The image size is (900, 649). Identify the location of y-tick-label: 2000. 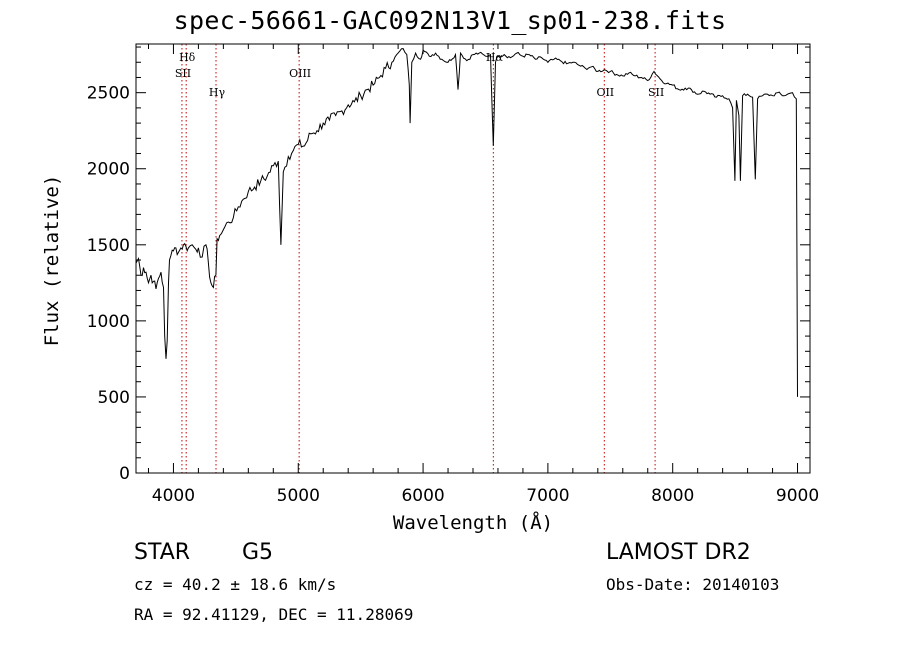
(108, 170).